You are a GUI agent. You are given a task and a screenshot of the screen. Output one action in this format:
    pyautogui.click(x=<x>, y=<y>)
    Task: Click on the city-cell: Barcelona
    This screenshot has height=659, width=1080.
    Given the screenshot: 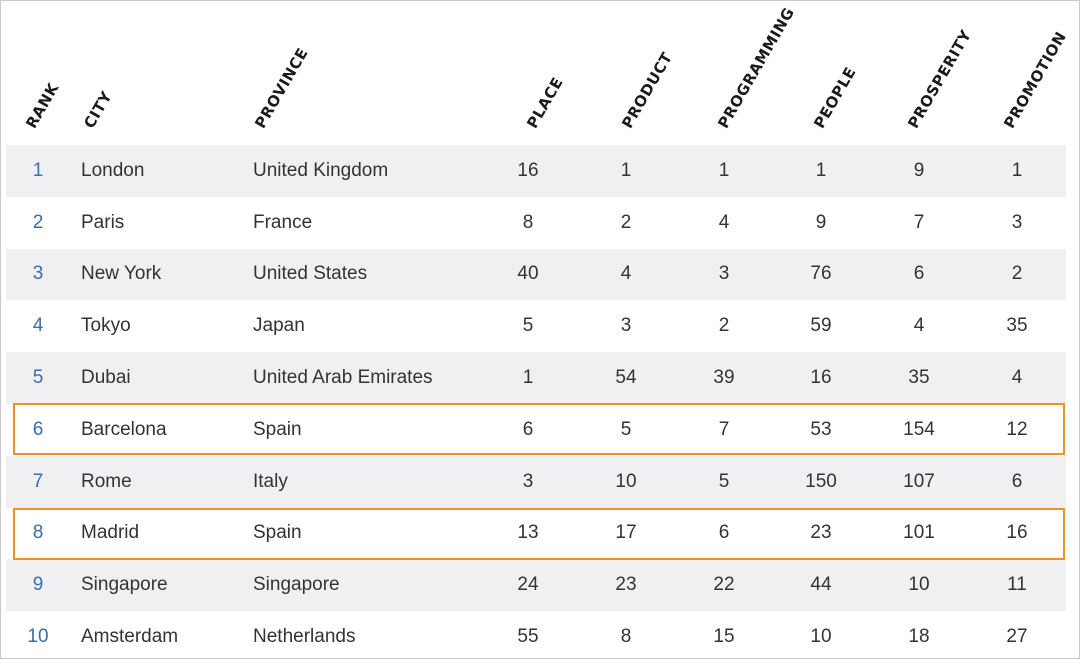 What is the action you would take?
    pyautogui.click(x=124, y=429)
    